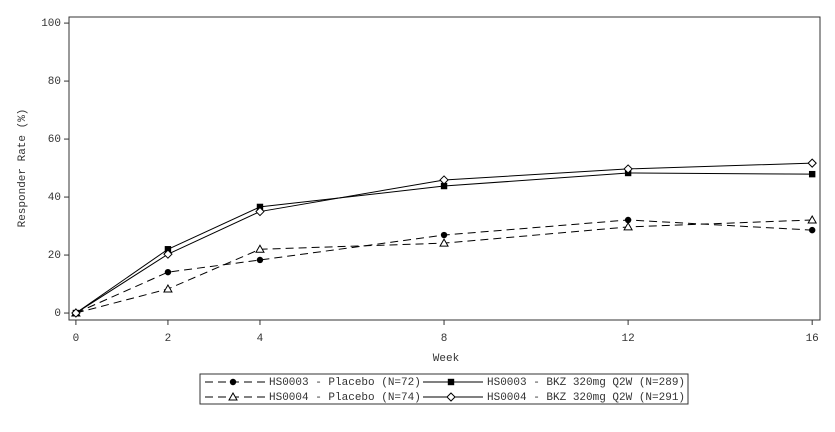 Image resolution: width=835 pixels, height=432 pixels. What do you see at coordinates (54, 256) in the screenshot?
I see `y-tick-label: 20` at bounding box center [54, 256].